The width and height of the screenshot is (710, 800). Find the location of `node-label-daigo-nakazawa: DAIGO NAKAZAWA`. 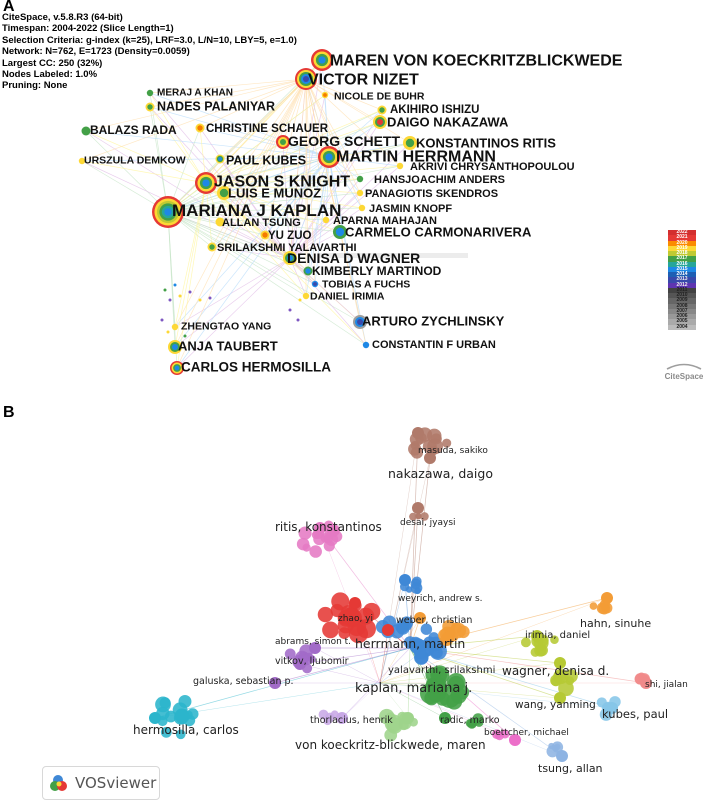

node-label-daigo-nakazawa: DAIGO NAKAZAWA is located at coordinates (448, 122).